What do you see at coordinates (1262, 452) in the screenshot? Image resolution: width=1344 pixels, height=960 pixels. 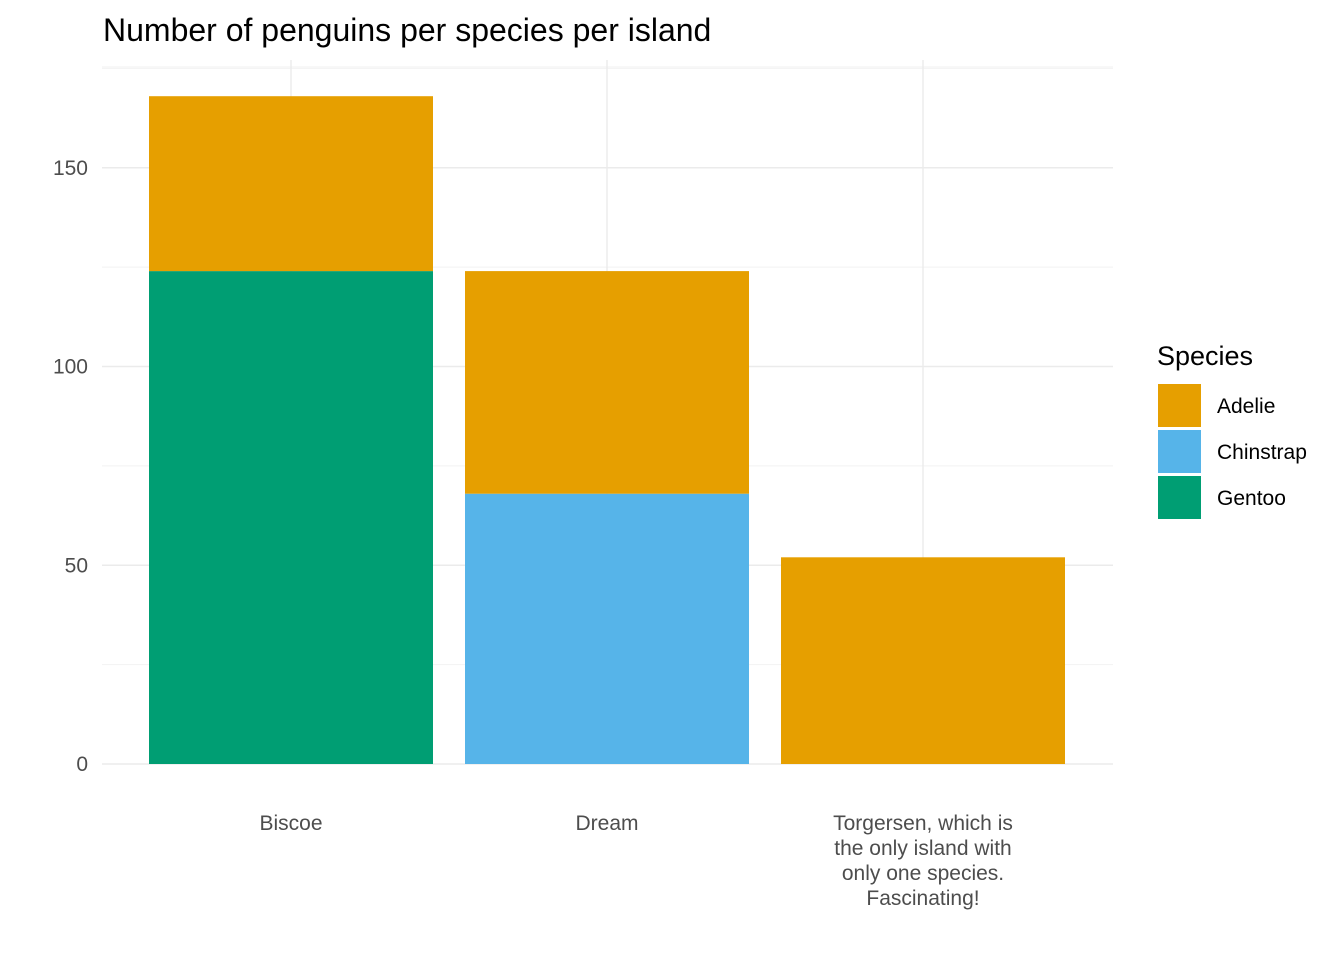 I see `legend-label-chinstrap: Chinstrap` at bounding box center [1262, 452].